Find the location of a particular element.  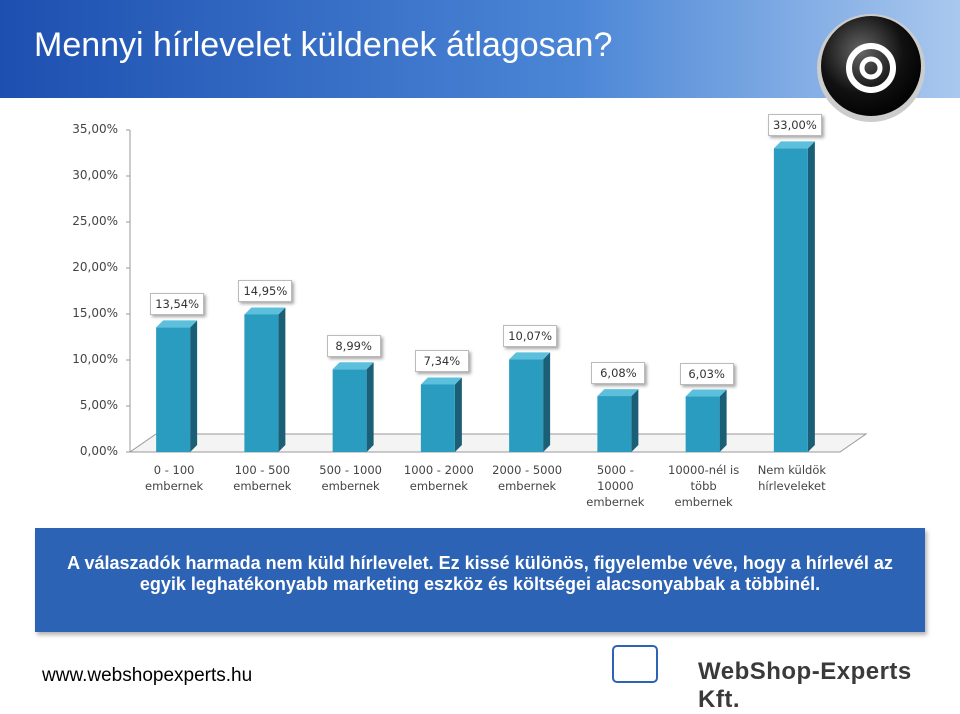

x-tick-label: 2000 - 5000 embernek is located at coordinates (527, 478).